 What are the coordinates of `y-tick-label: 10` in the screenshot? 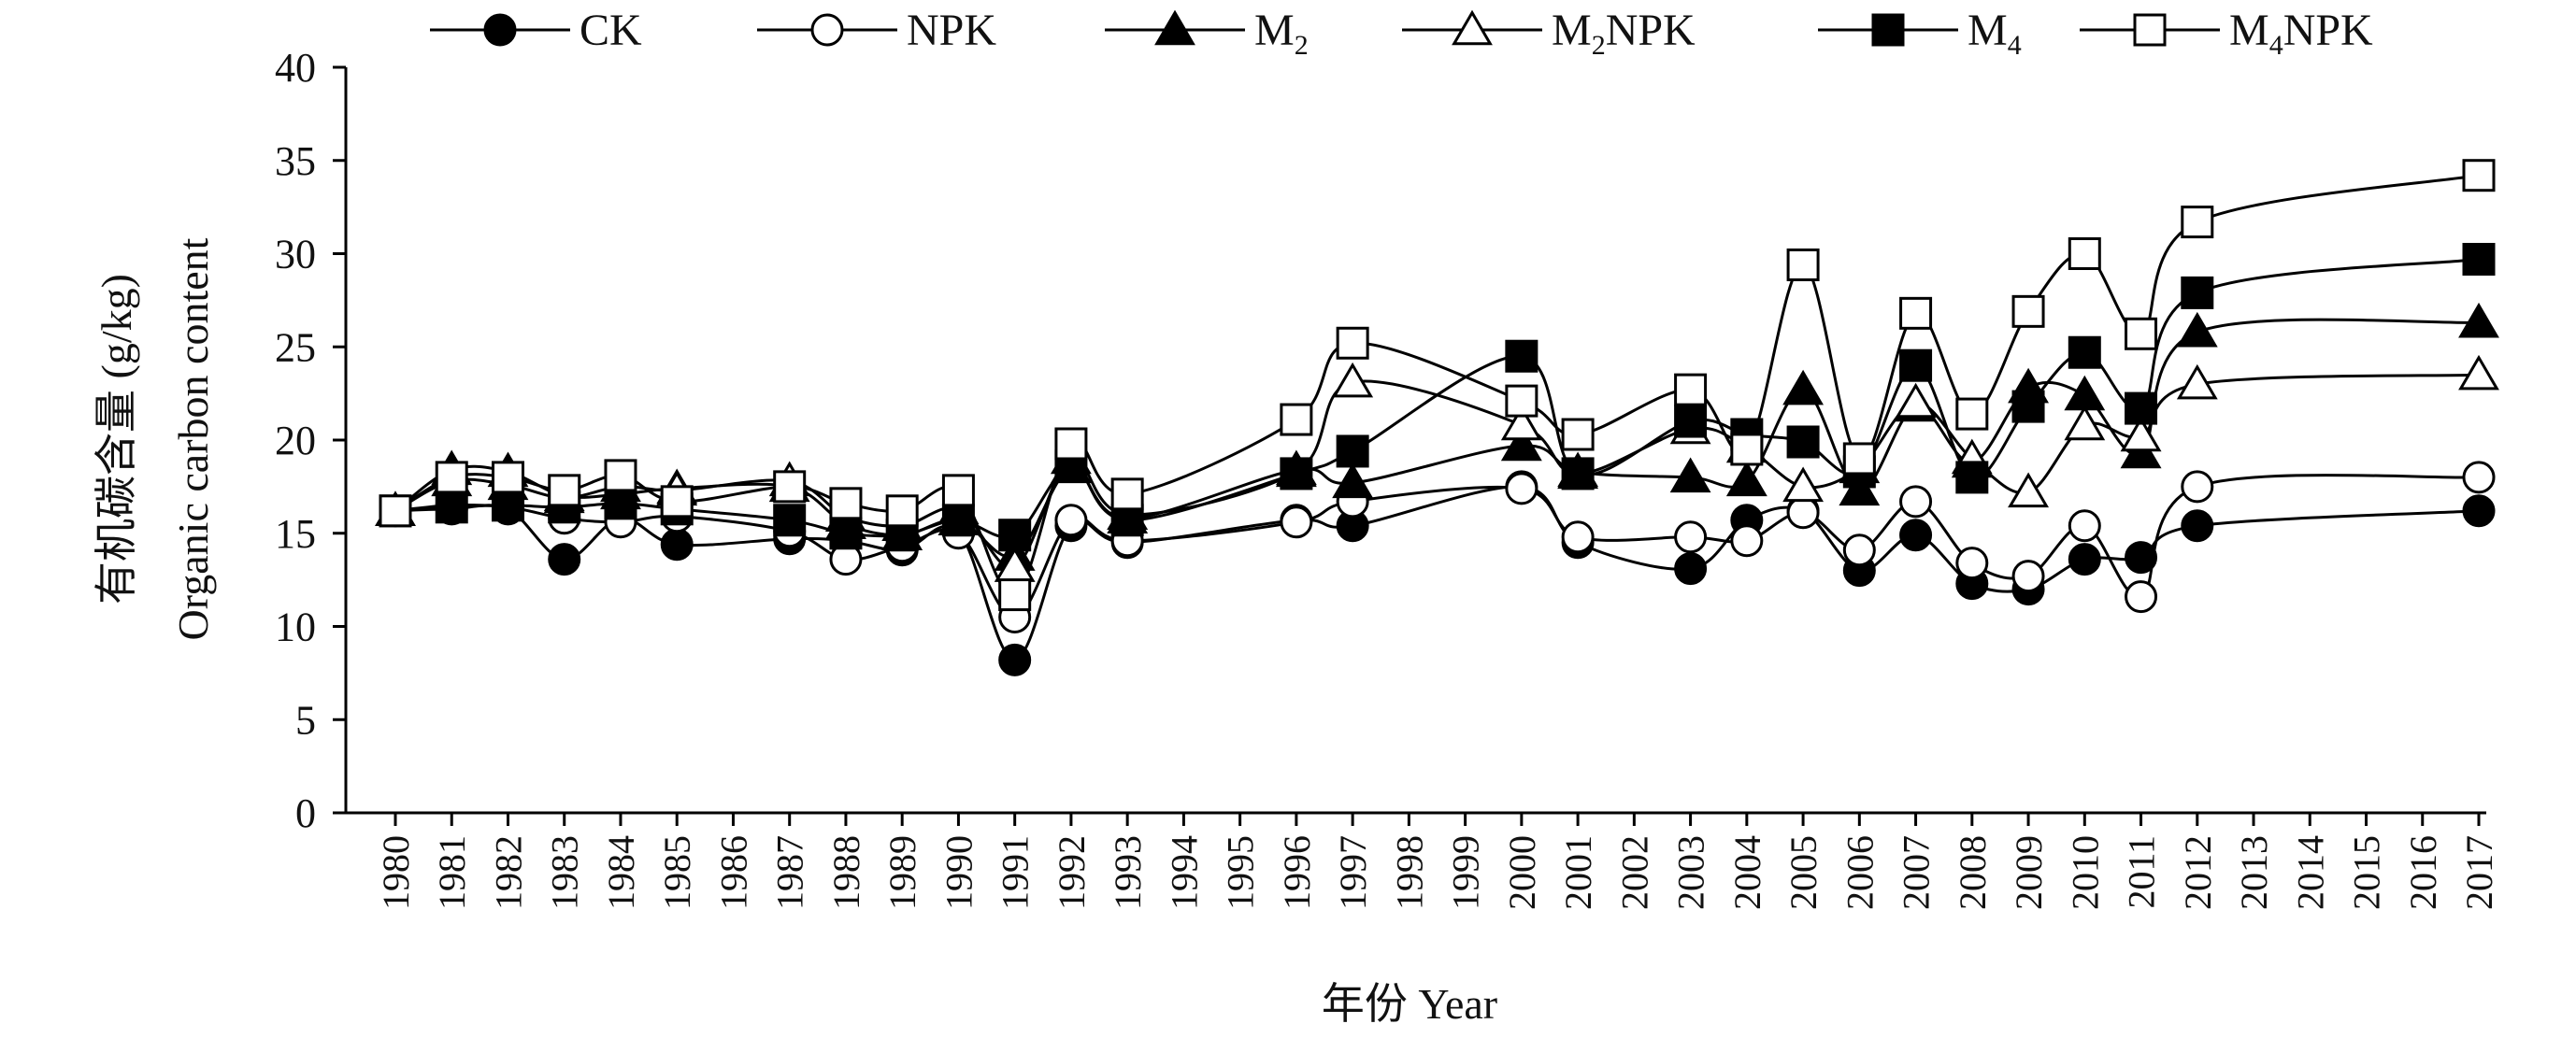 It's located at (295, 627).